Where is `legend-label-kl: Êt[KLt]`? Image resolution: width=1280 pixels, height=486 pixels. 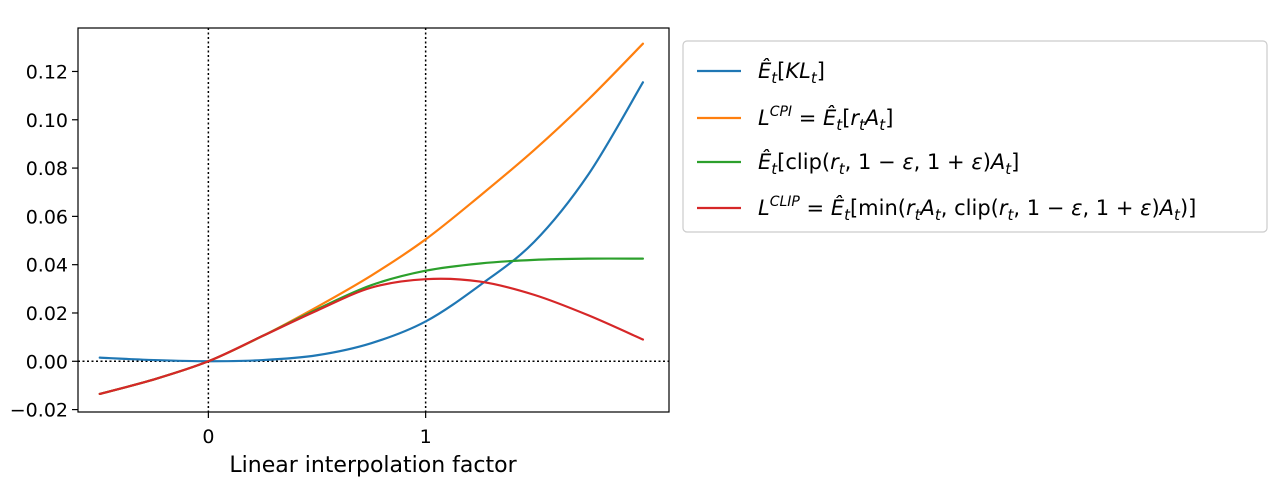
legend-label-kl: Êt[KLt] is located at coordinates (791, 72).